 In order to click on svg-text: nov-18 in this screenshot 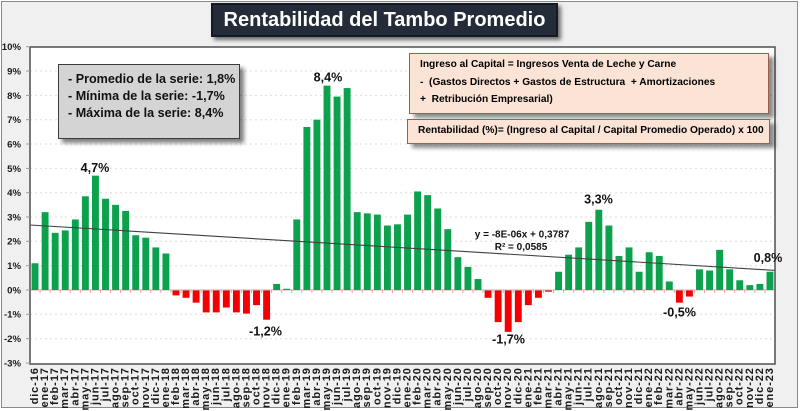, I will do `click(267, 387)`.